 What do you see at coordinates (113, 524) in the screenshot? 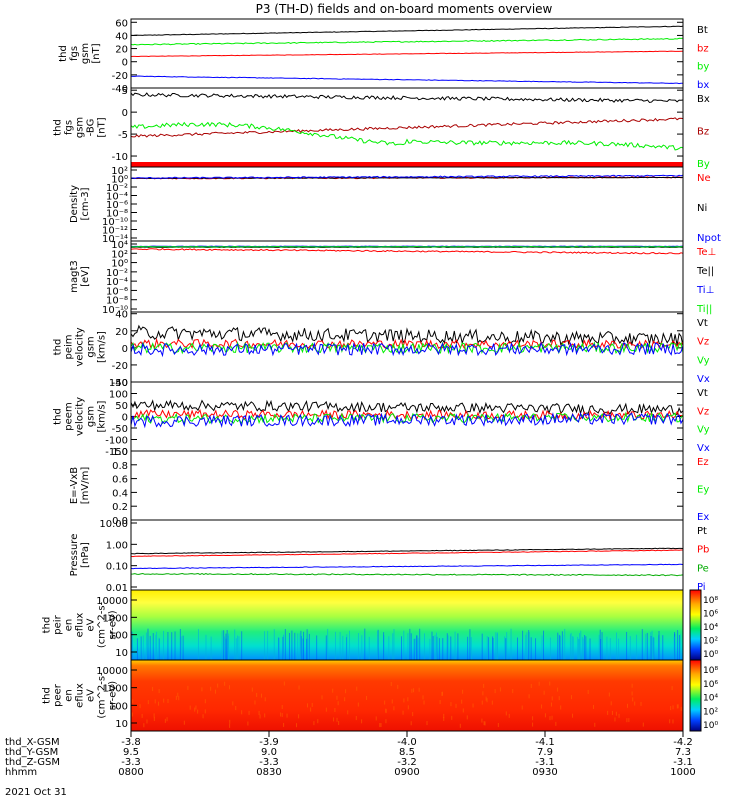
I see `y-tick-label: 10.00` at bounding box center [113, 524].